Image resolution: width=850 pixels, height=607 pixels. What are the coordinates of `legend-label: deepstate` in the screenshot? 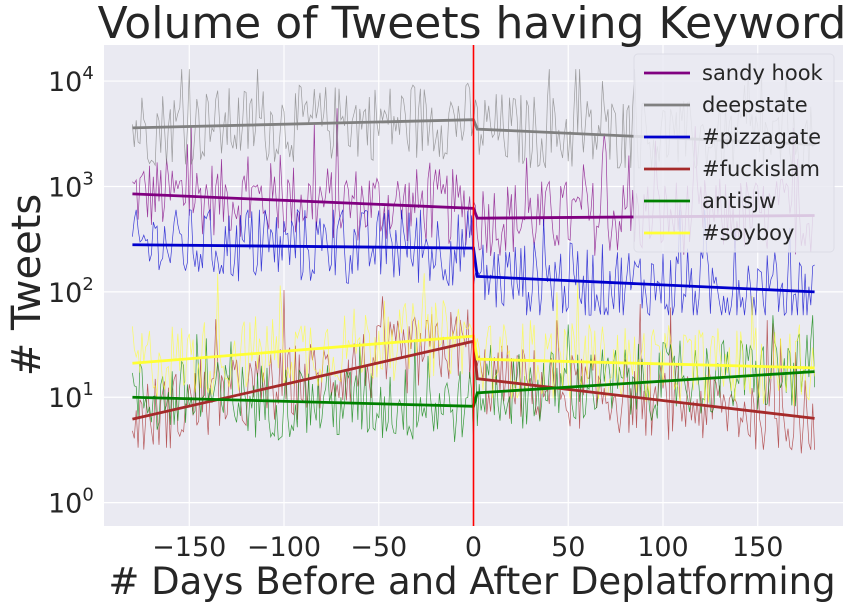 It's located at (755, 105).